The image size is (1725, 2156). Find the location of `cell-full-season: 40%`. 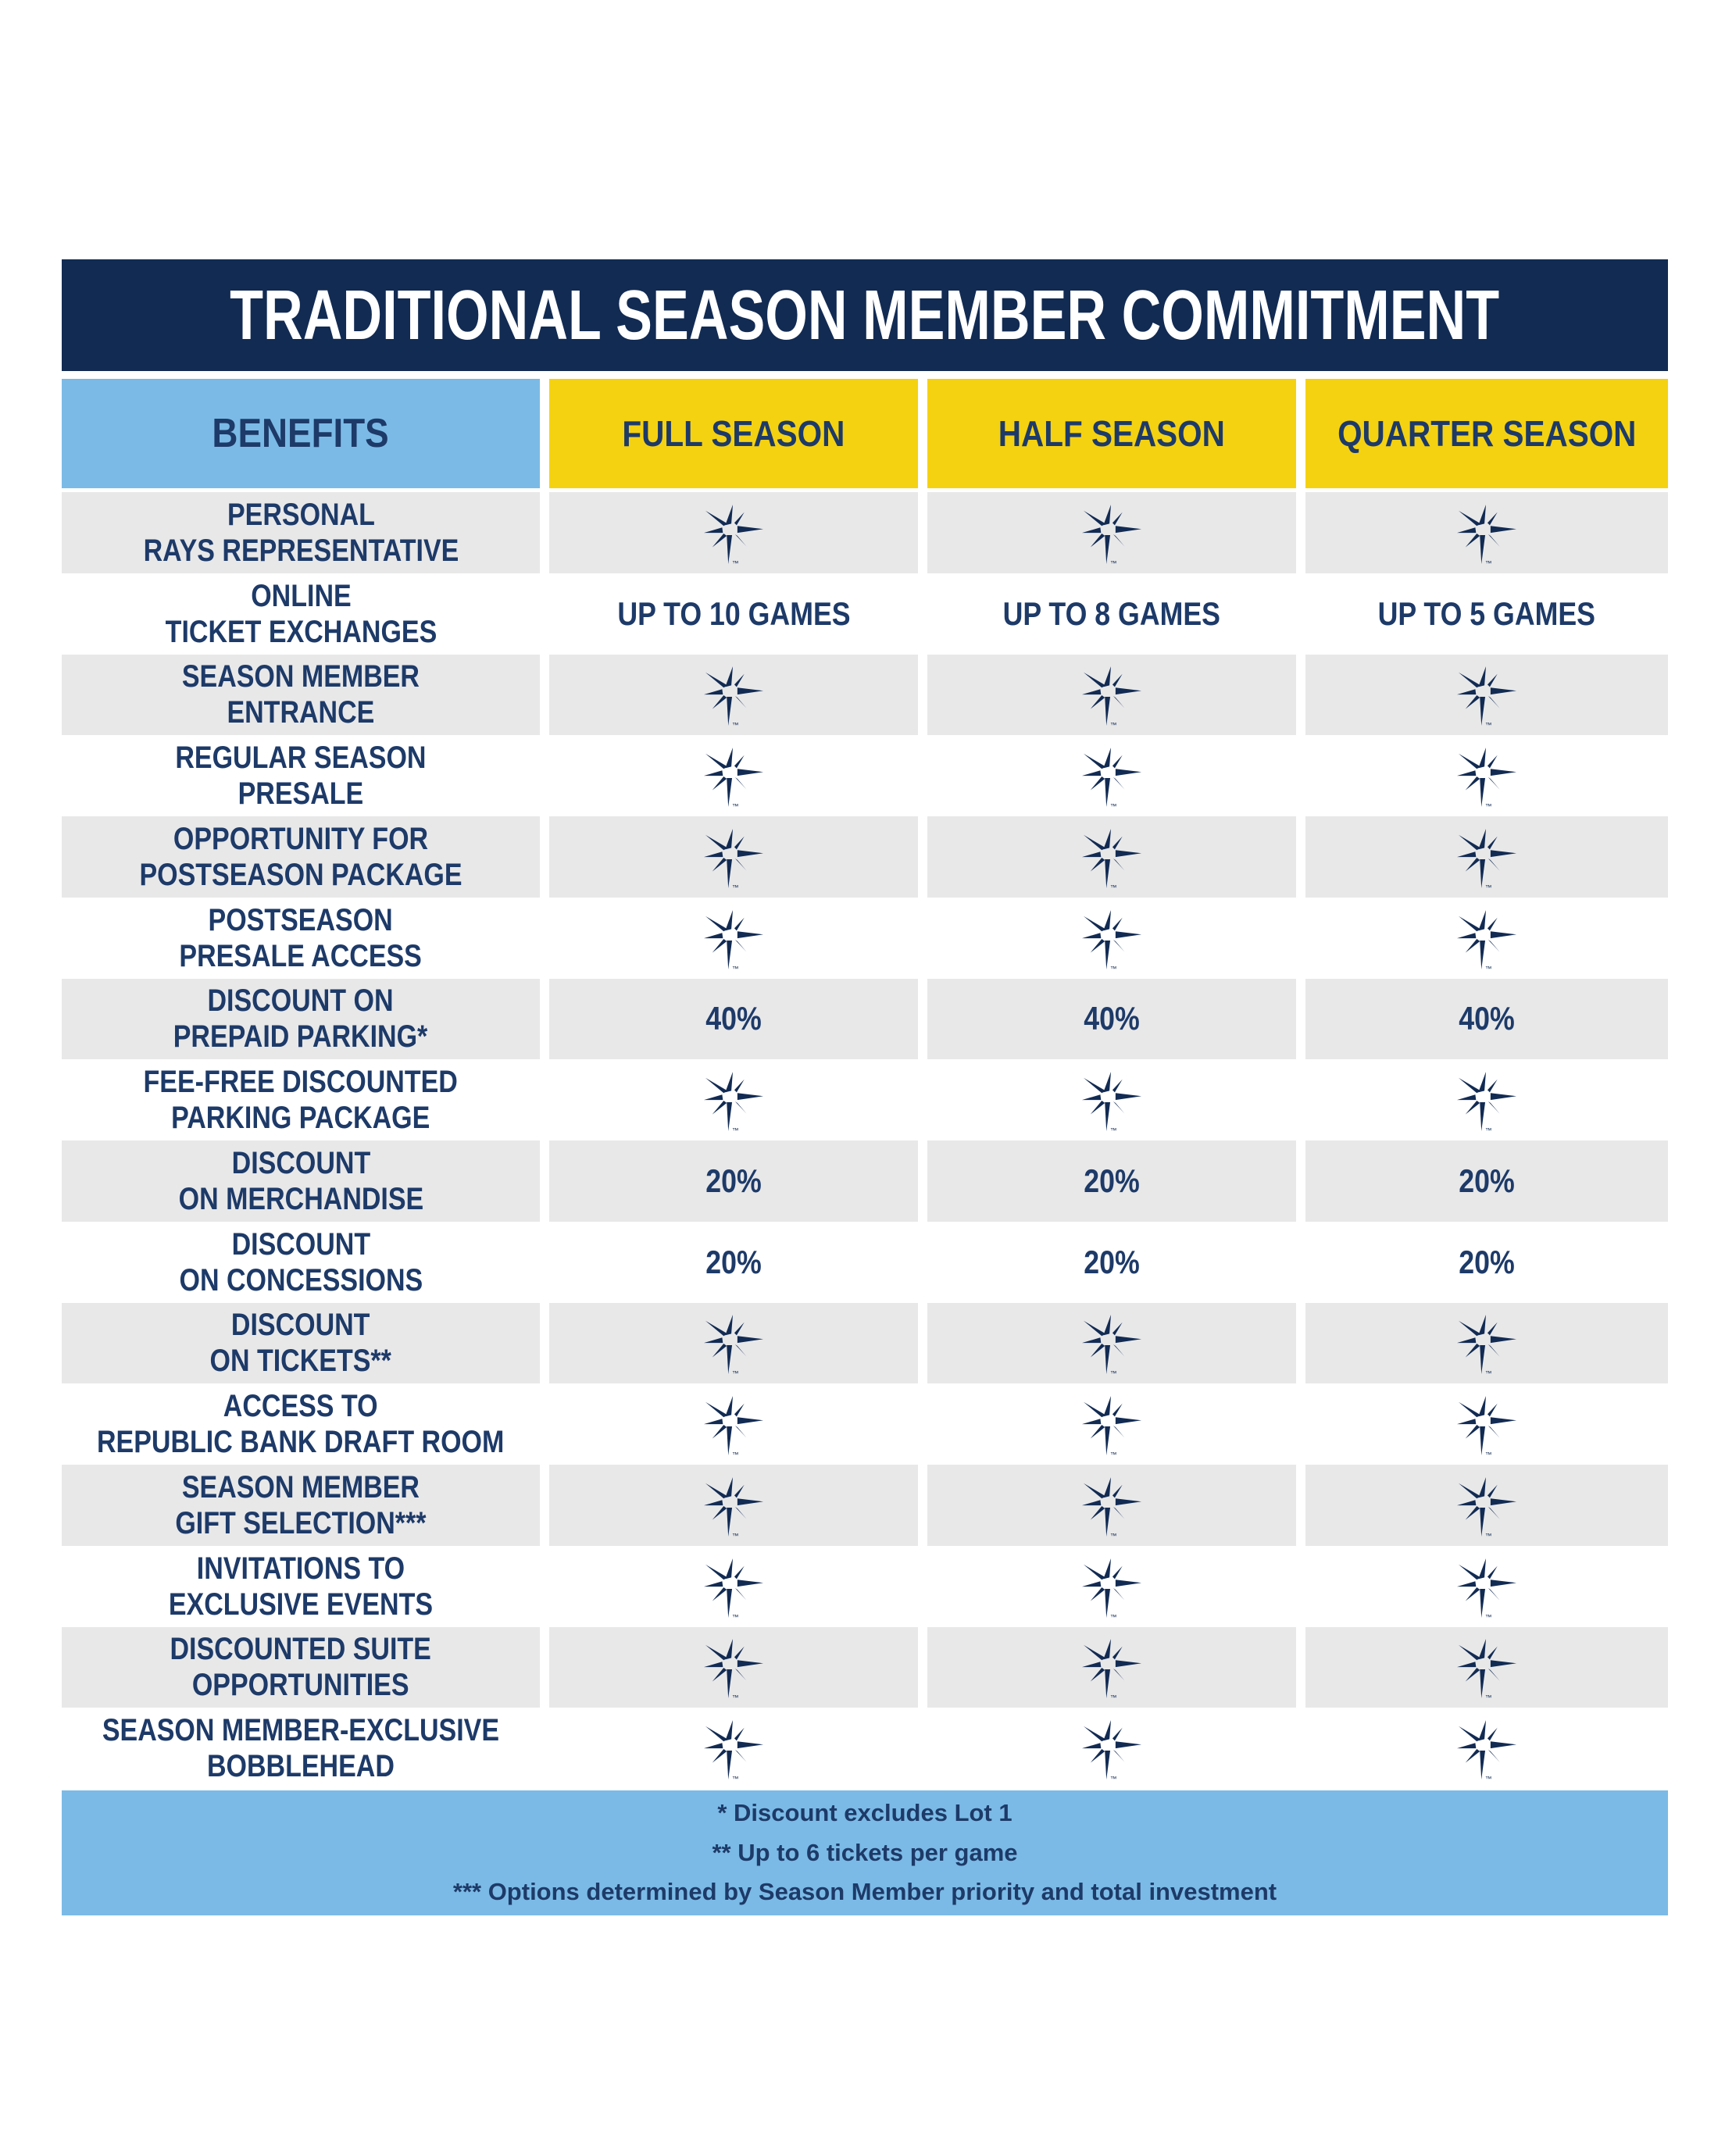

cell-full-season: 40% is located at coordinates (733, 1019).